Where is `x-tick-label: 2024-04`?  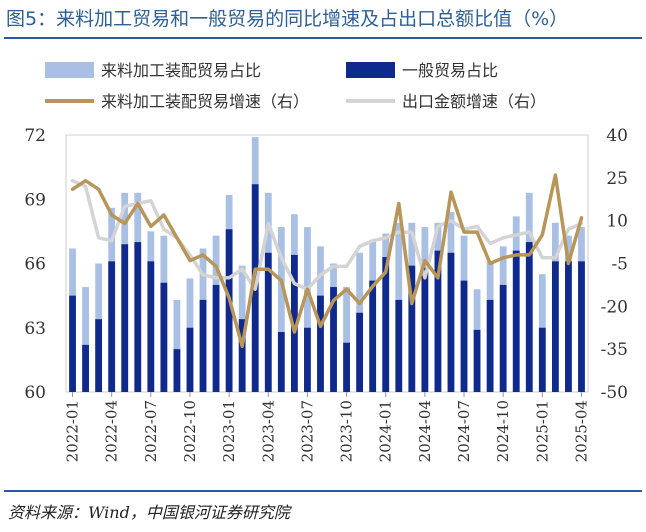
x-tick-label: 2024-04 is located at coordinates (425, 431).